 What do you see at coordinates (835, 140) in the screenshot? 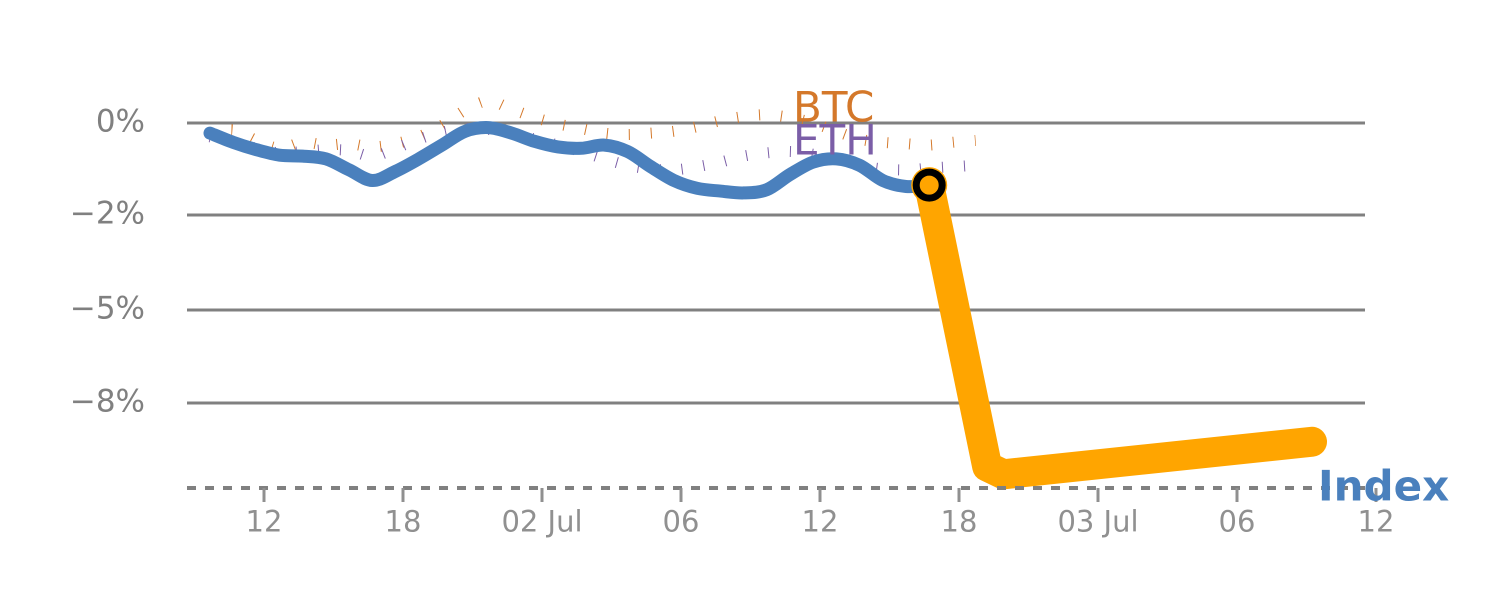
I see `series-label-eth: ETH` at bounding box center [835, 140].